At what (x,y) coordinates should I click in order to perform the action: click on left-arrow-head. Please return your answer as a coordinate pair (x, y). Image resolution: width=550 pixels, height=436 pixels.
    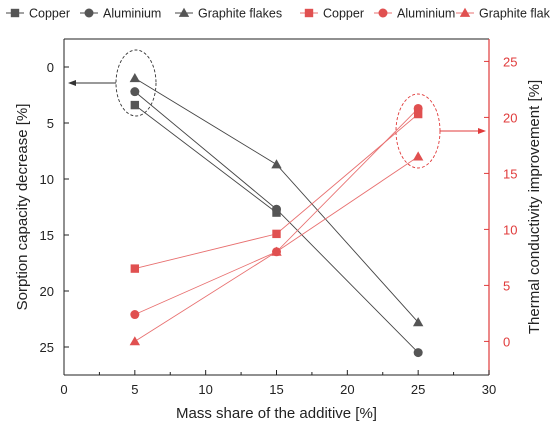
    Looking at the image, I should click on (72, 83).